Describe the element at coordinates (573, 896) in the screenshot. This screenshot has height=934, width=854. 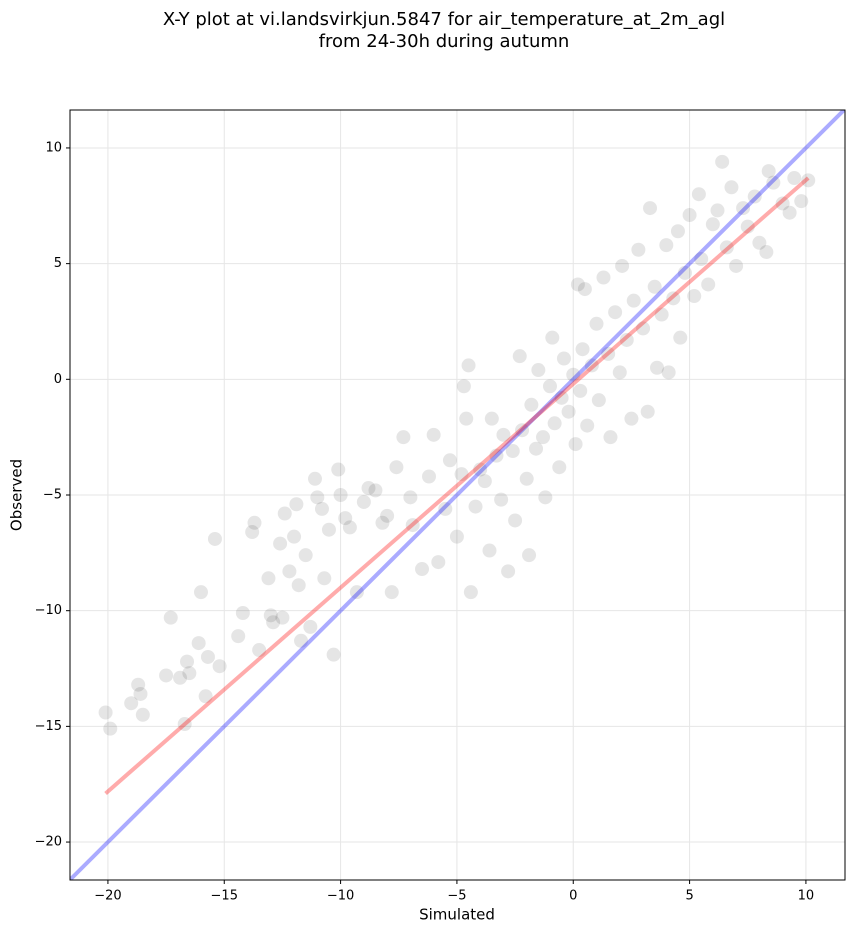
I see `x-tick-label: 0` at that location.